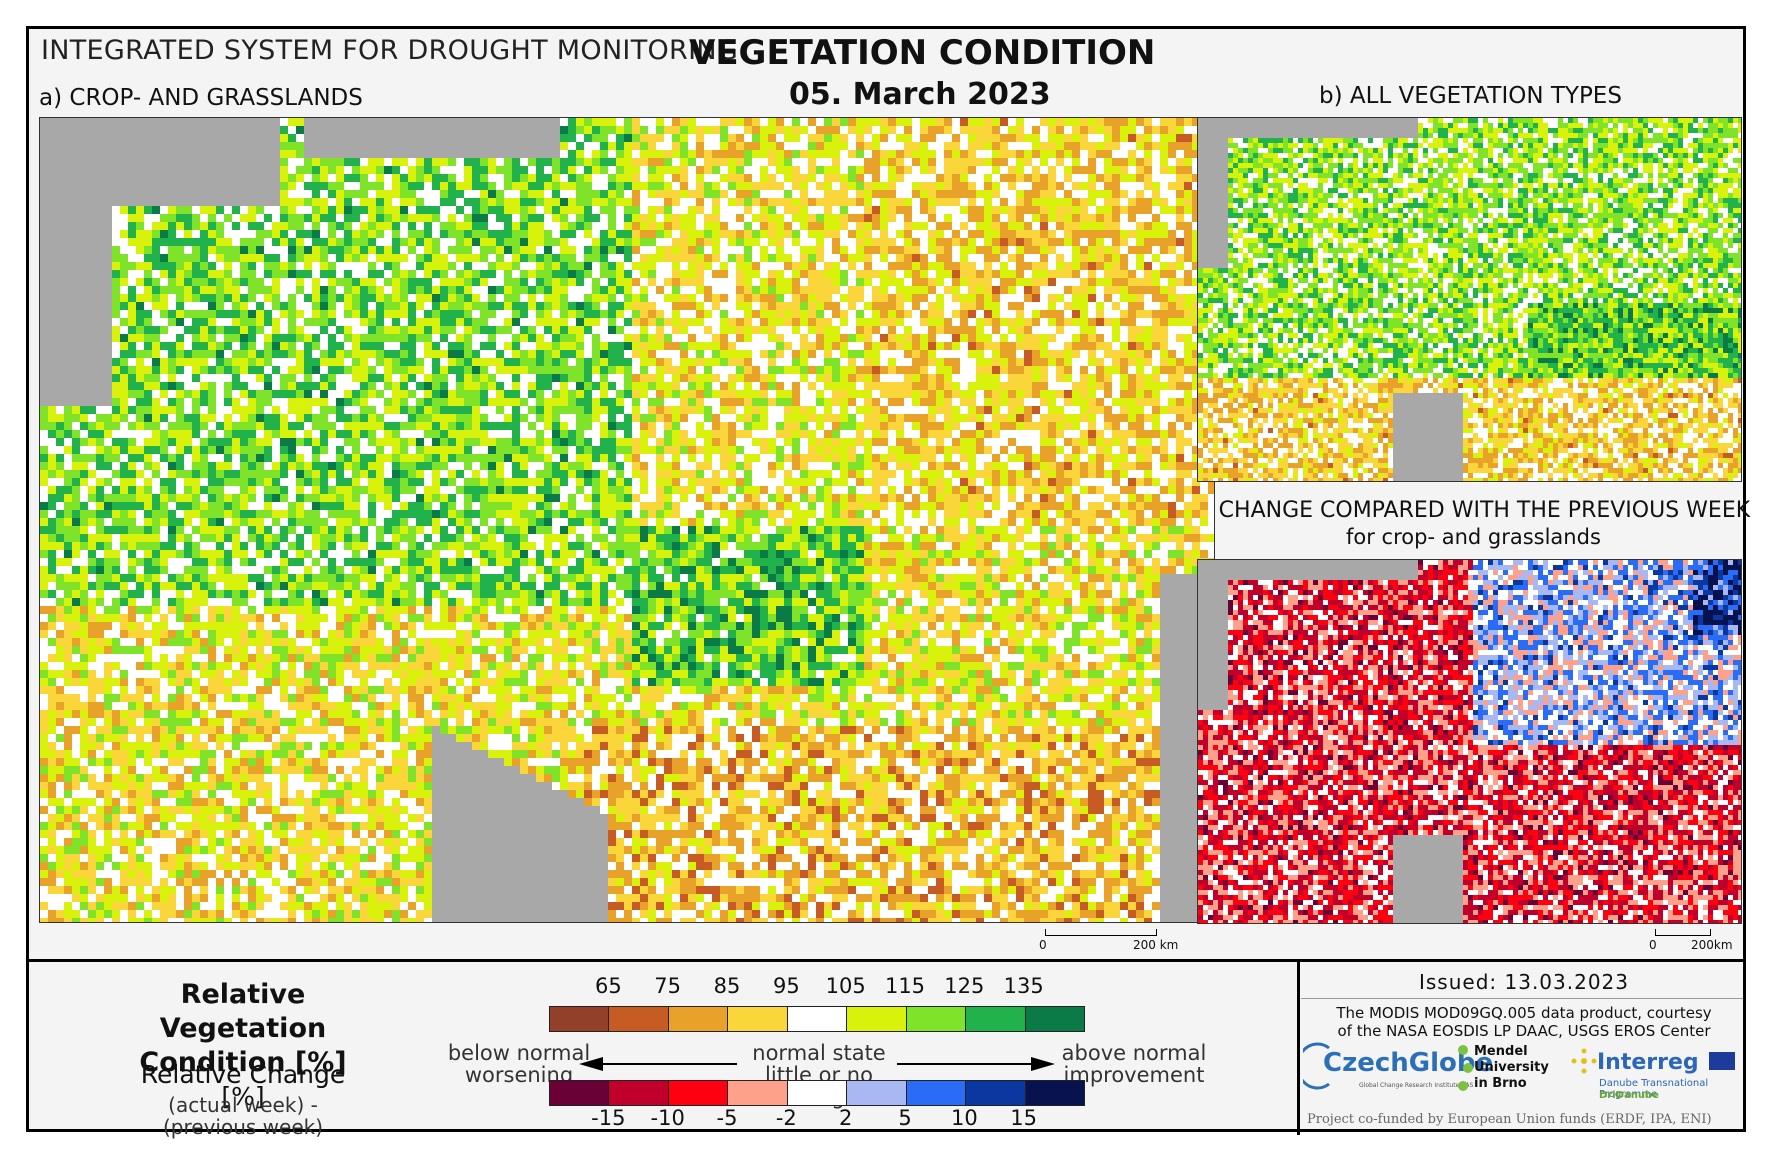 This screenshot has width=1772, height=1156. What do you see at coordinates (243, 1029) in the screenshot?
I see `legend-rvc-title: Relative Vegetation Condition [%]` at bounding box center [243, 1029].